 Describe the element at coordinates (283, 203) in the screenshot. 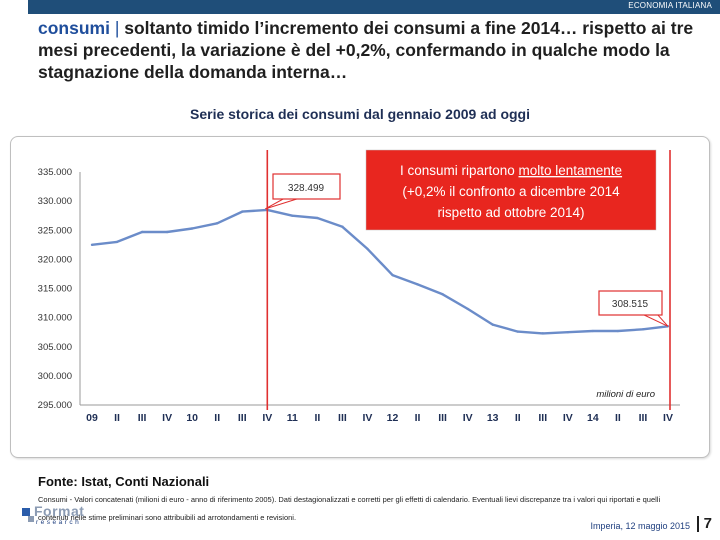

I see `marker-pointer-first` at that location.